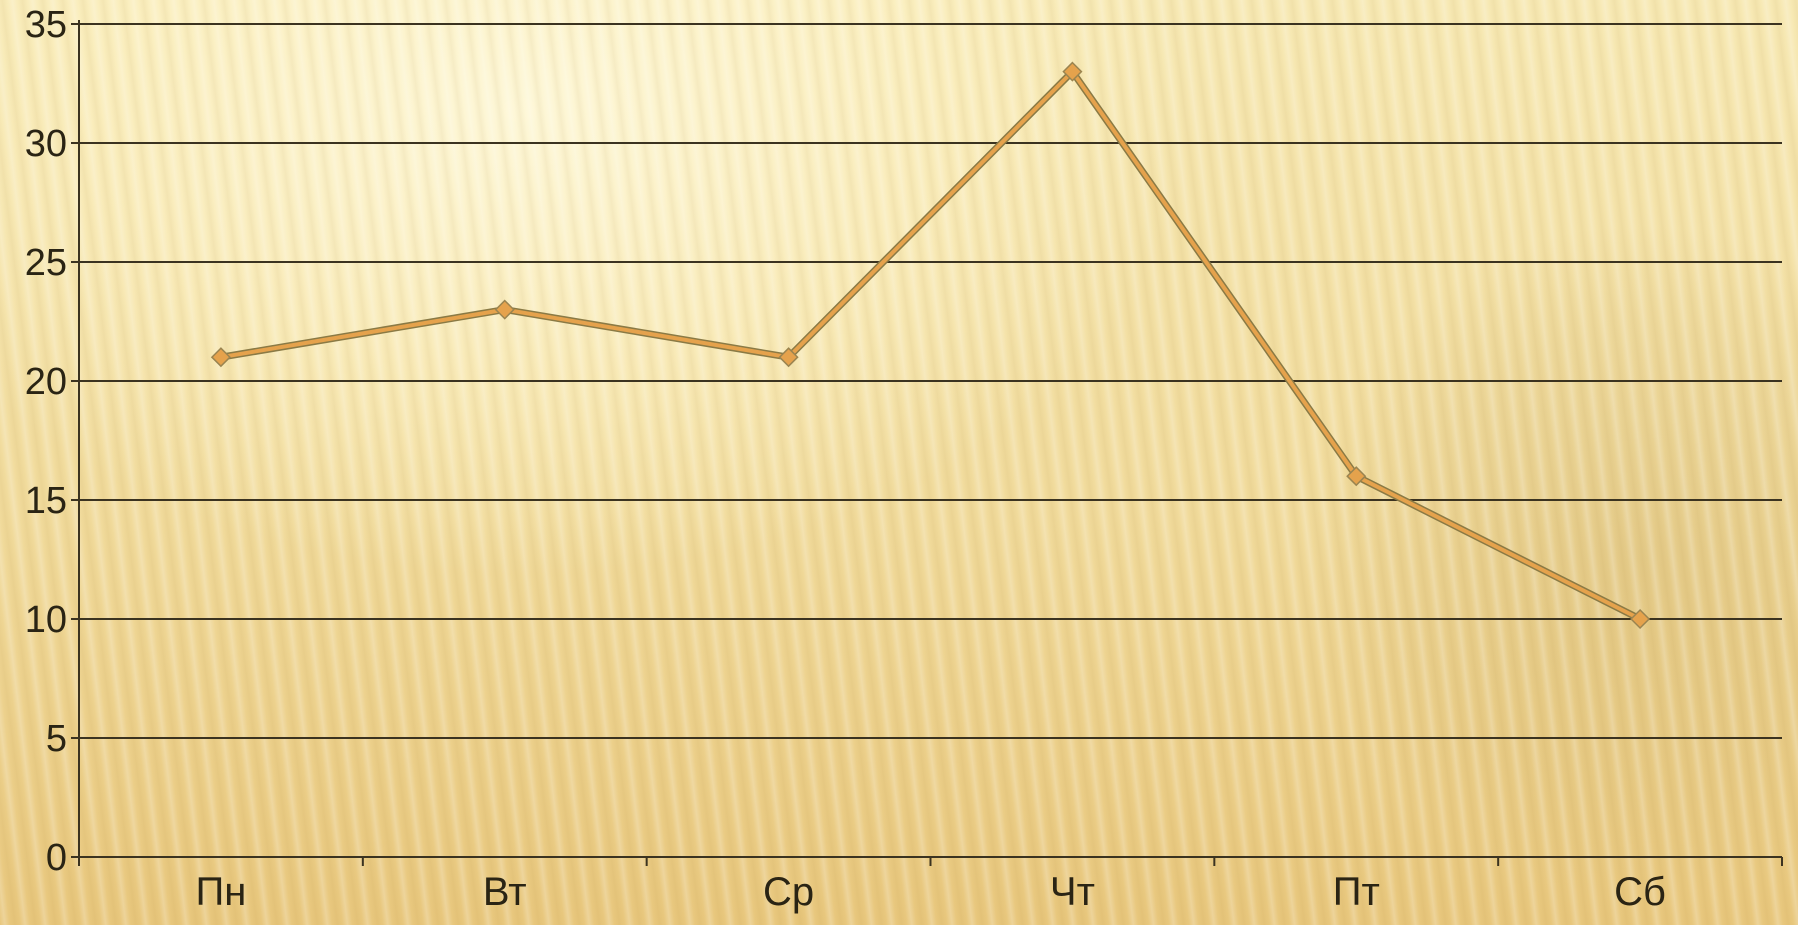 The height and width of the screenshot is (925, 1798). What do you see at coordinates (46, 25) in the screenshot?
I see `y-tick-label: 35` at bounding box center [46, 25].